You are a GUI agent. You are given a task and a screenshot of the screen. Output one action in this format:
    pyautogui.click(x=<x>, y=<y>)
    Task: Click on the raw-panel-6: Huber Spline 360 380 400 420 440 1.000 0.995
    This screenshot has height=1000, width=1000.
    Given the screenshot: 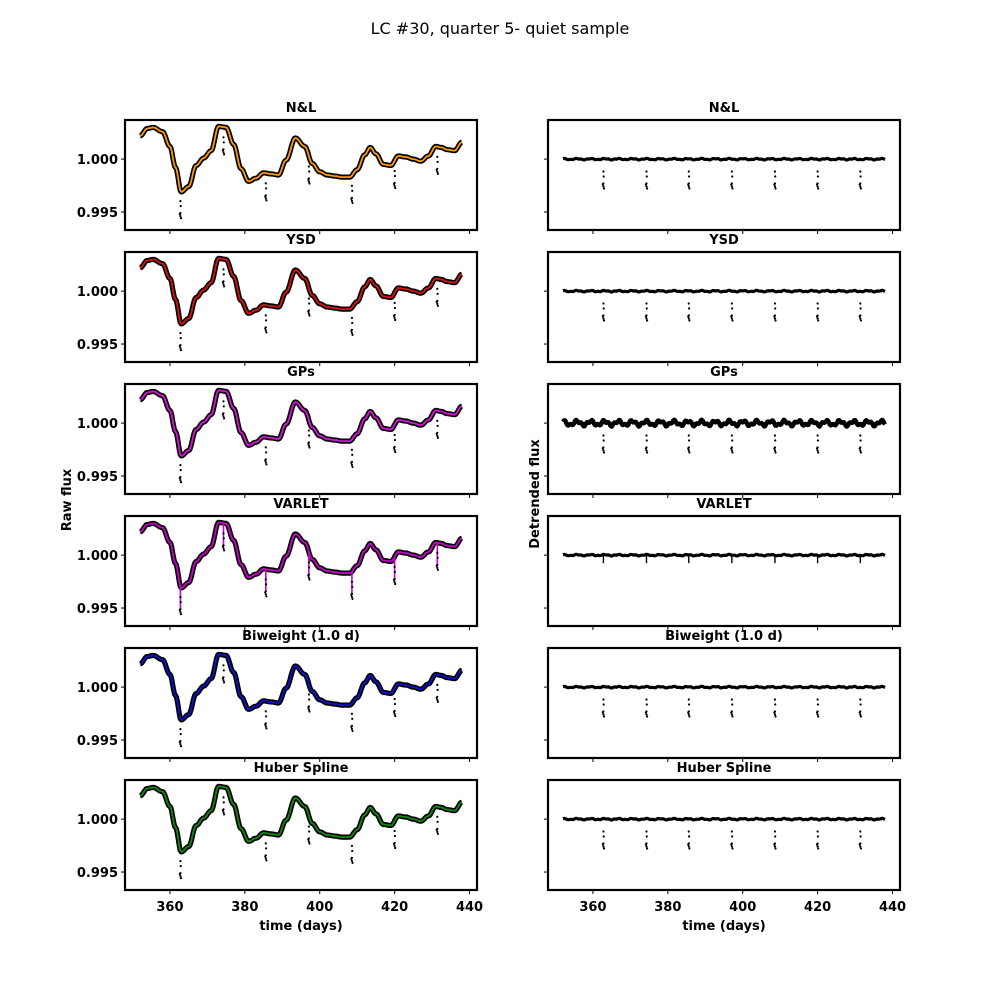 What is the action you would take?
    pyautogui.click(x=280, y=838)
    